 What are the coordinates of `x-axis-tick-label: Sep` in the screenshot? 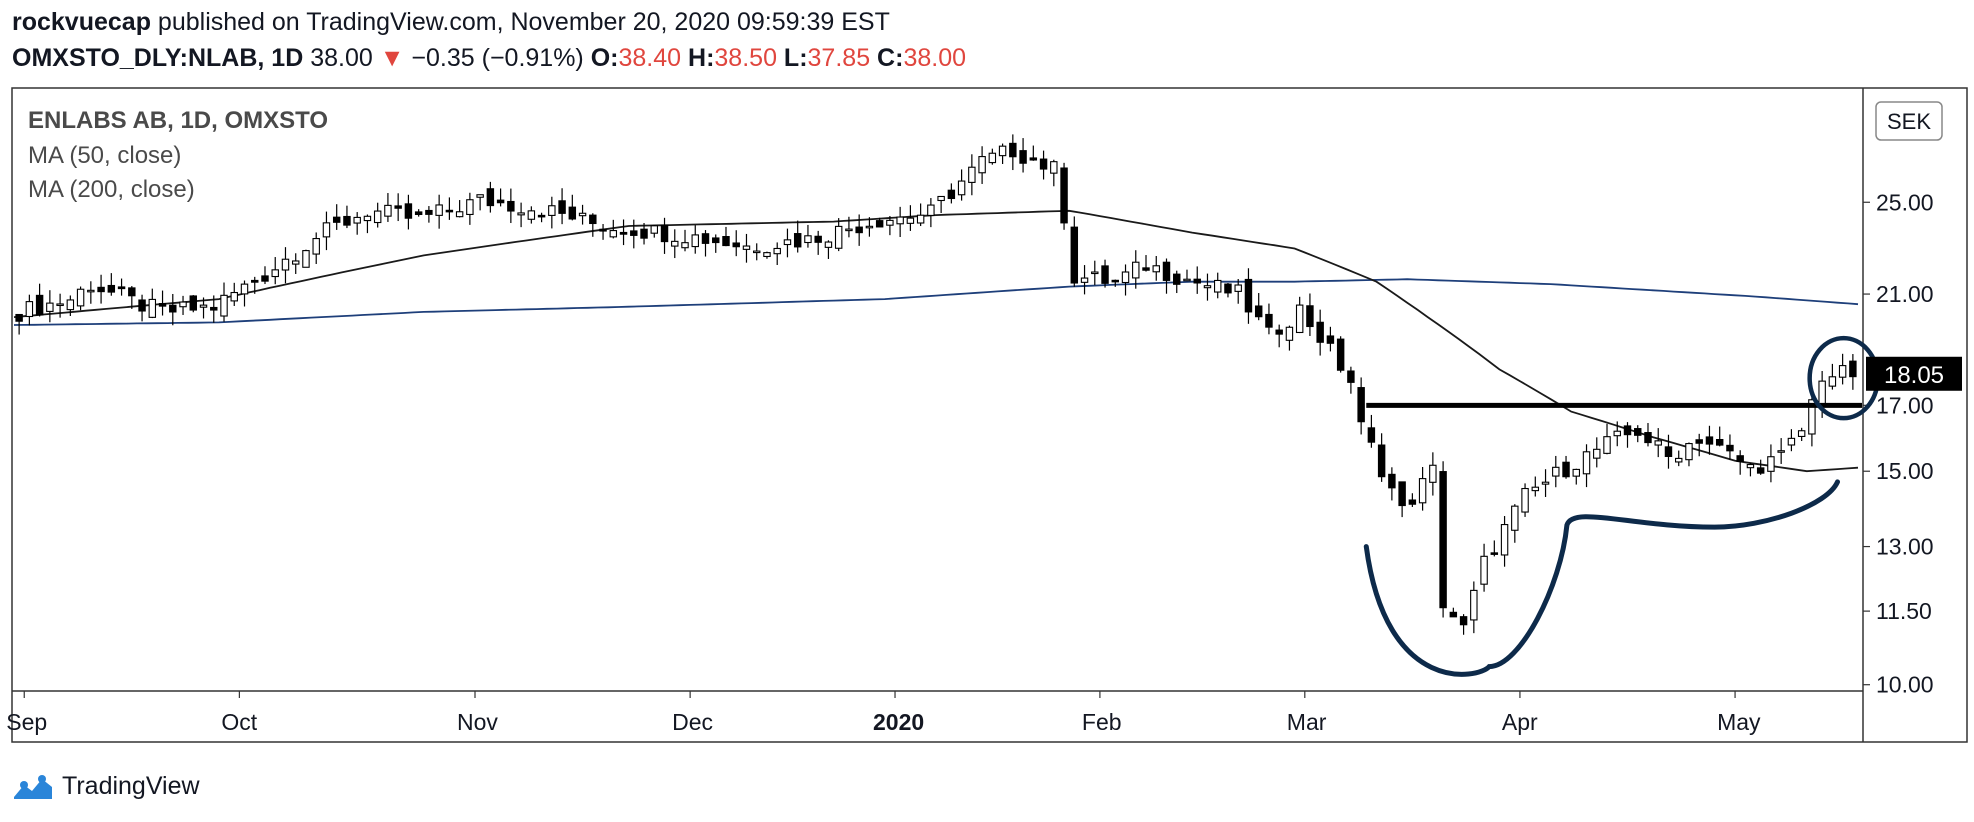 It's located at (26, 722).